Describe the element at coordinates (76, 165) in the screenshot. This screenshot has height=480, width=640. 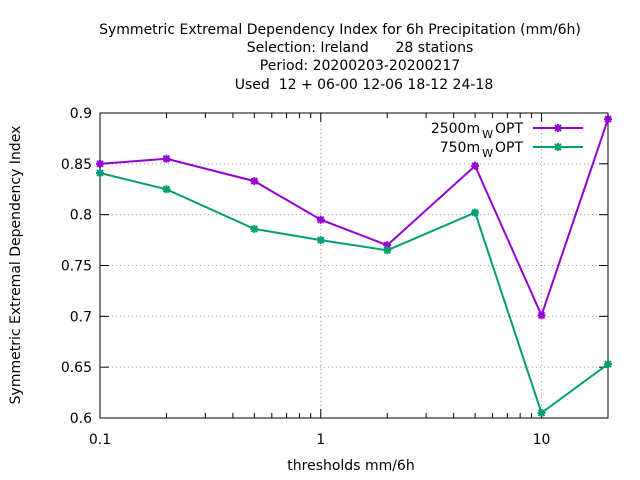
I see `y-tick-label: 0.85` at that location.